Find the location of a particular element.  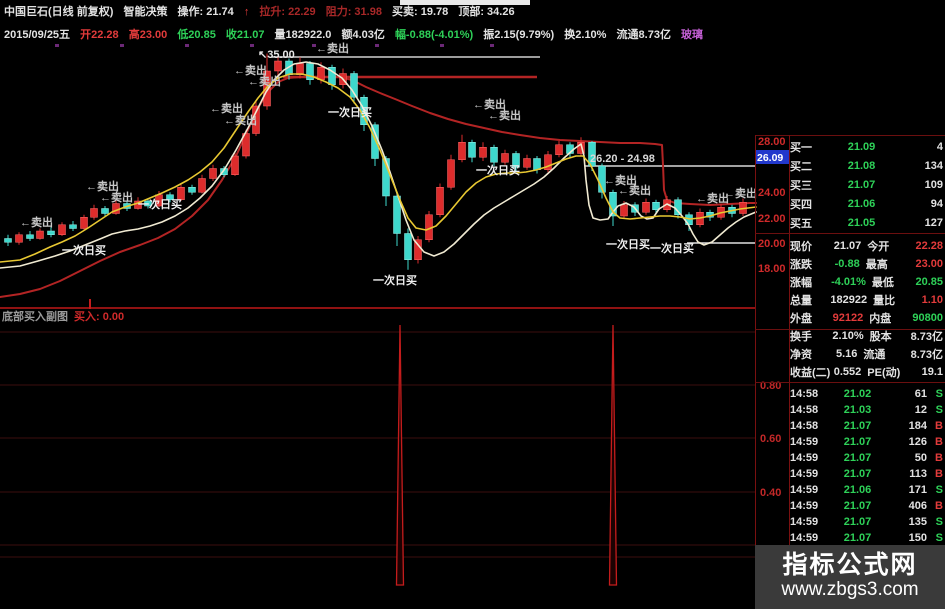

subchart-value-label: 买入: 0.00 is located at coordinates (99, 316).